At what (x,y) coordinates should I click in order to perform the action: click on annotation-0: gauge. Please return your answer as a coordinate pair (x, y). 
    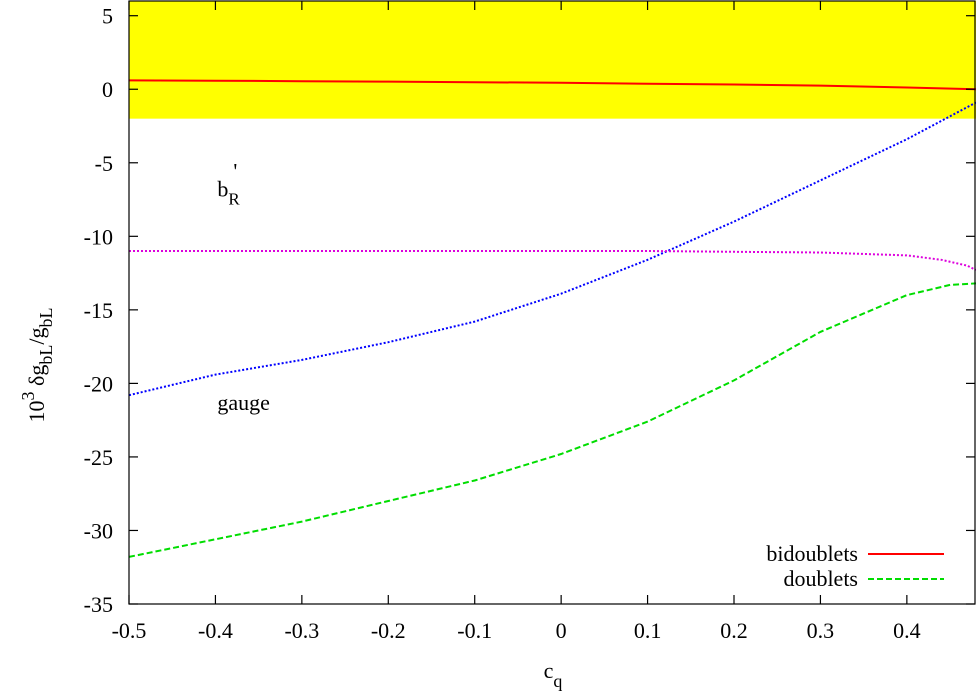
    Looking at the image, I should click on (243, 402).